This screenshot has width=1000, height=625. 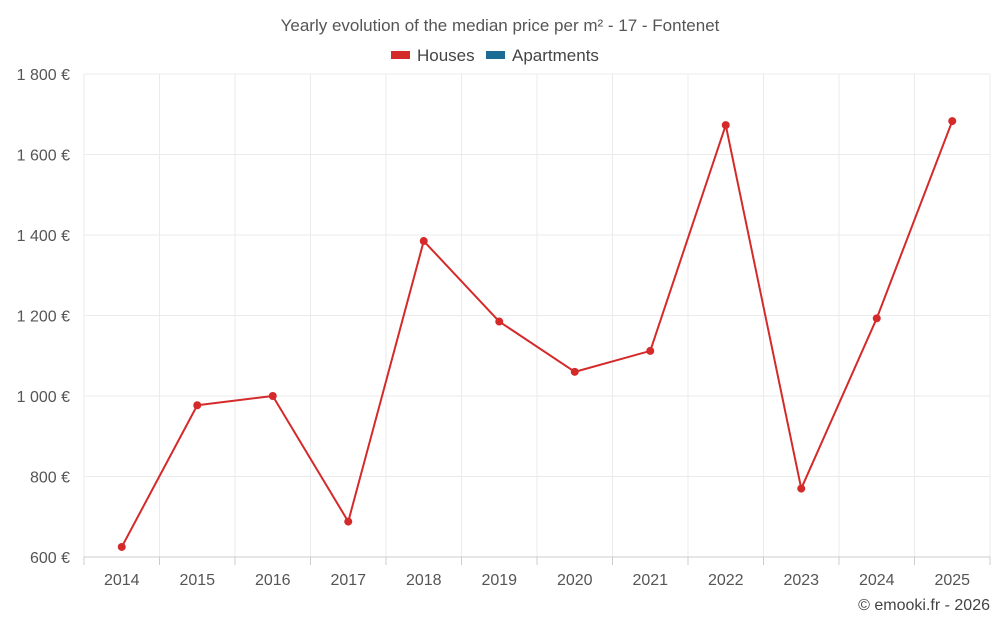 I want to click on y-tick-label: 1 400 €, so click(x=43, y=236).